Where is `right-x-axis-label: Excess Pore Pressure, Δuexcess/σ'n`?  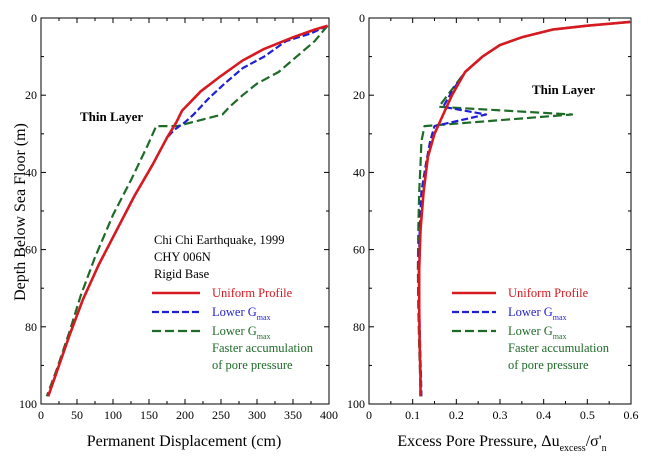
right-x-axis-label: Excess Pore Pressure, Δuexcess/σ'n is located at coordinates (501, 443).